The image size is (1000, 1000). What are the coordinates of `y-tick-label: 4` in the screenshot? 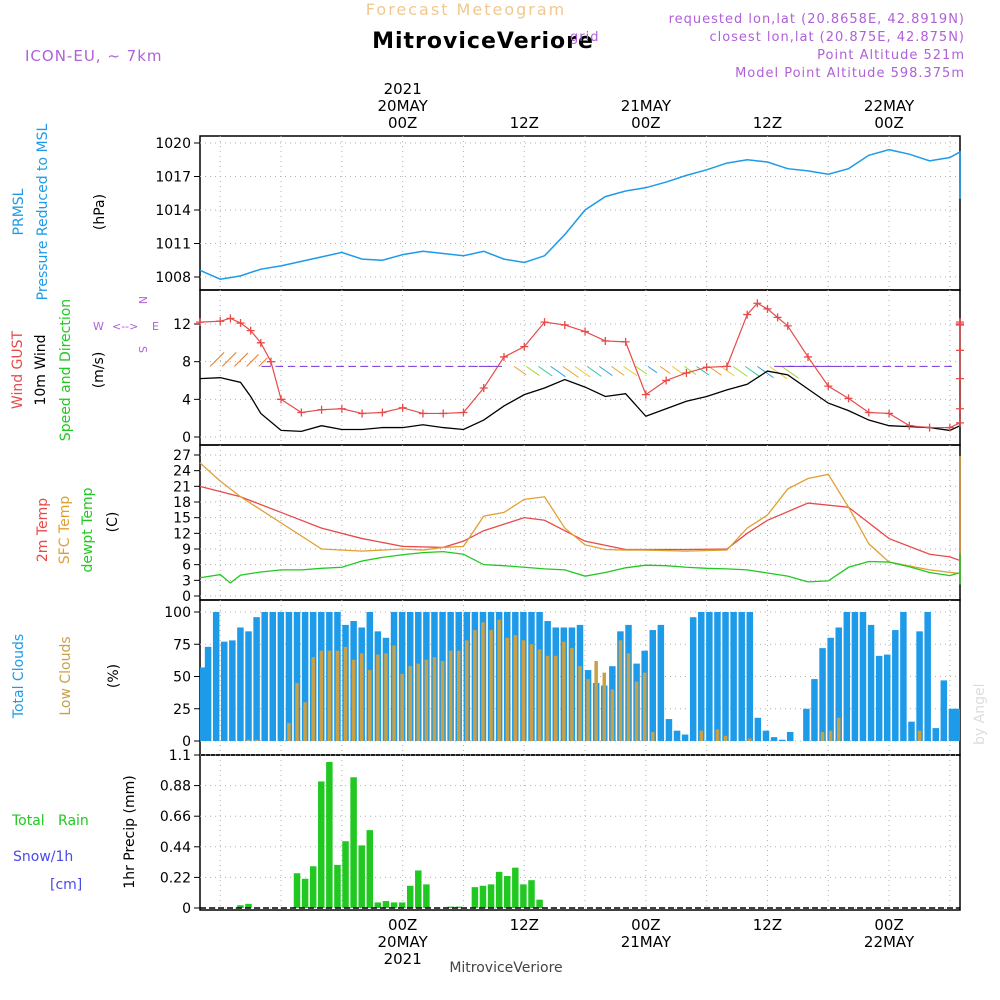 It's located at (186, 400).